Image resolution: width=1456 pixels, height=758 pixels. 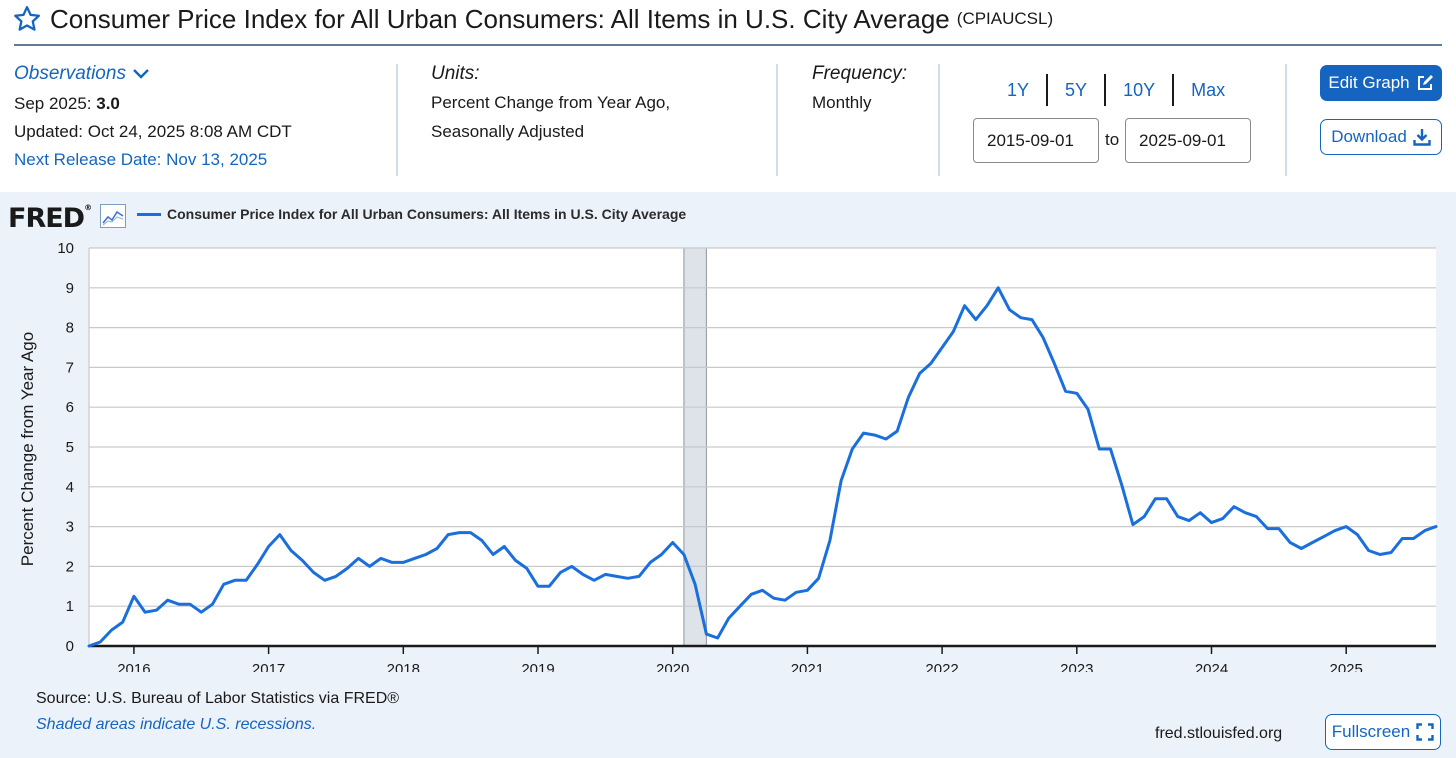 I want to click on download-button: Download, so click(x=1381, y=137).